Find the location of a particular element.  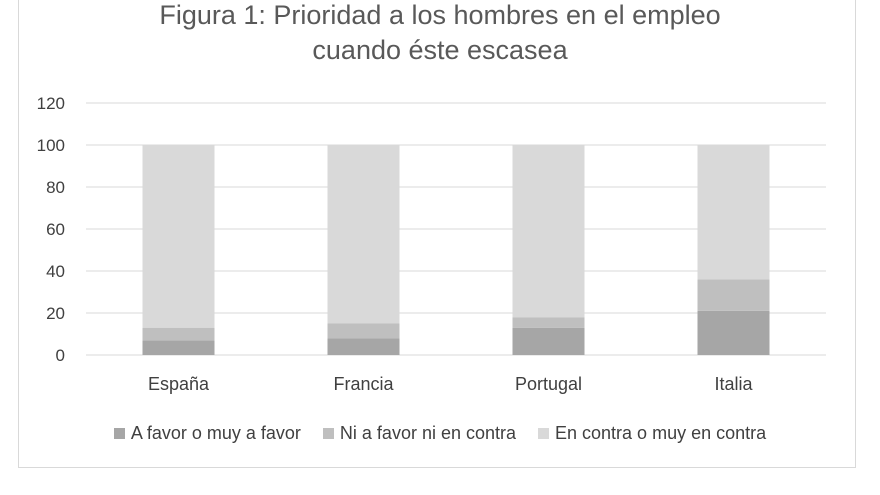

x-tick-label: Portugal is located at coordinates (548, 384).